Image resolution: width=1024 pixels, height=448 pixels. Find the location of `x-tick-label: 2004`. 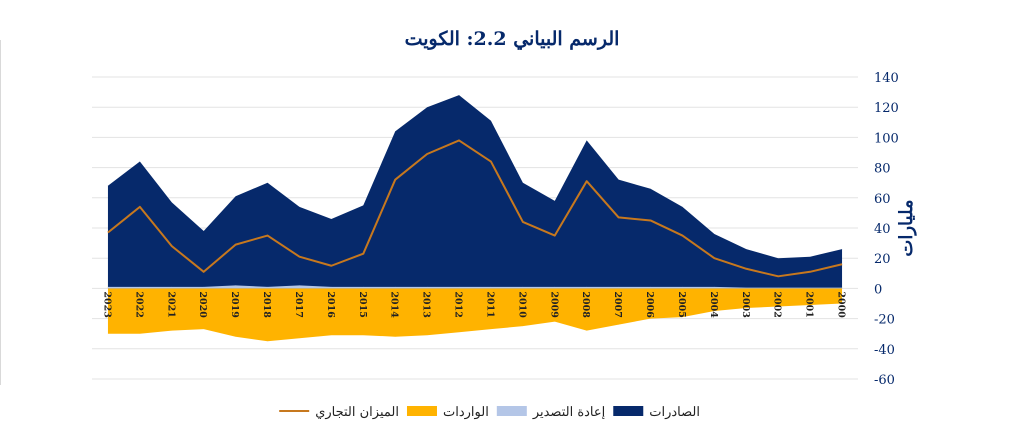

x-tick-label: 2004 is located at coordinates (713, 304).